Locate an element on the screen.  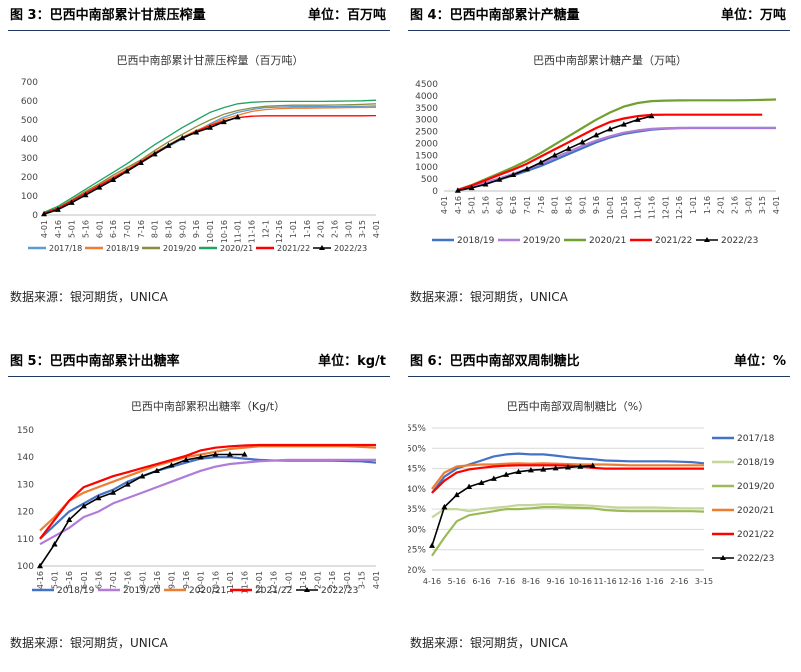
x-tick-label: 10-16 is located at coordinates (624, 207).